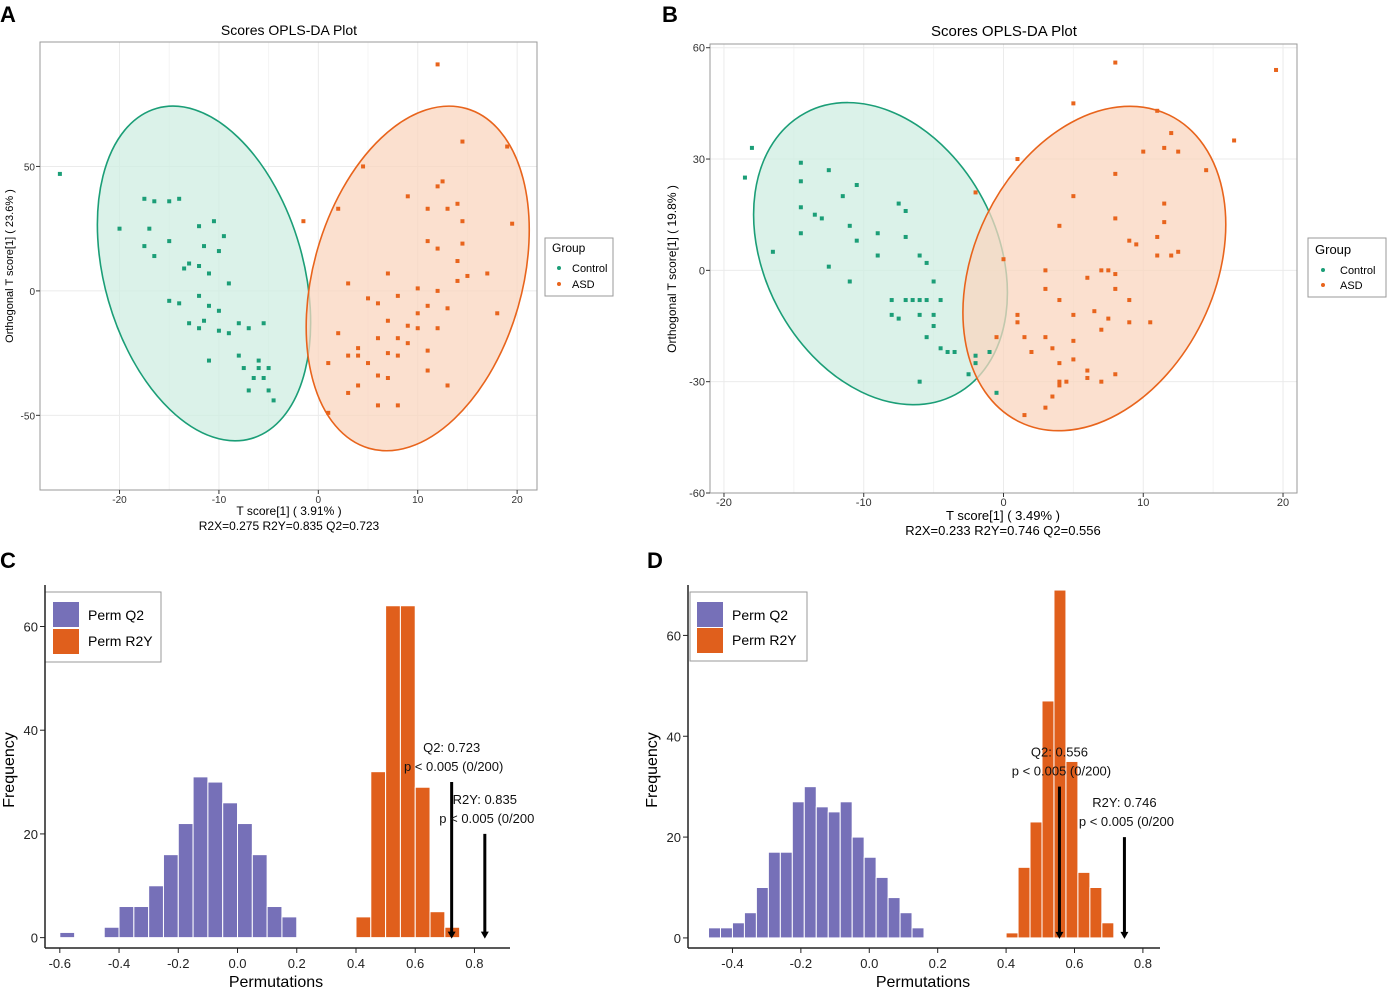  I want to click on y-tick-label: 60, so click(699, 49).